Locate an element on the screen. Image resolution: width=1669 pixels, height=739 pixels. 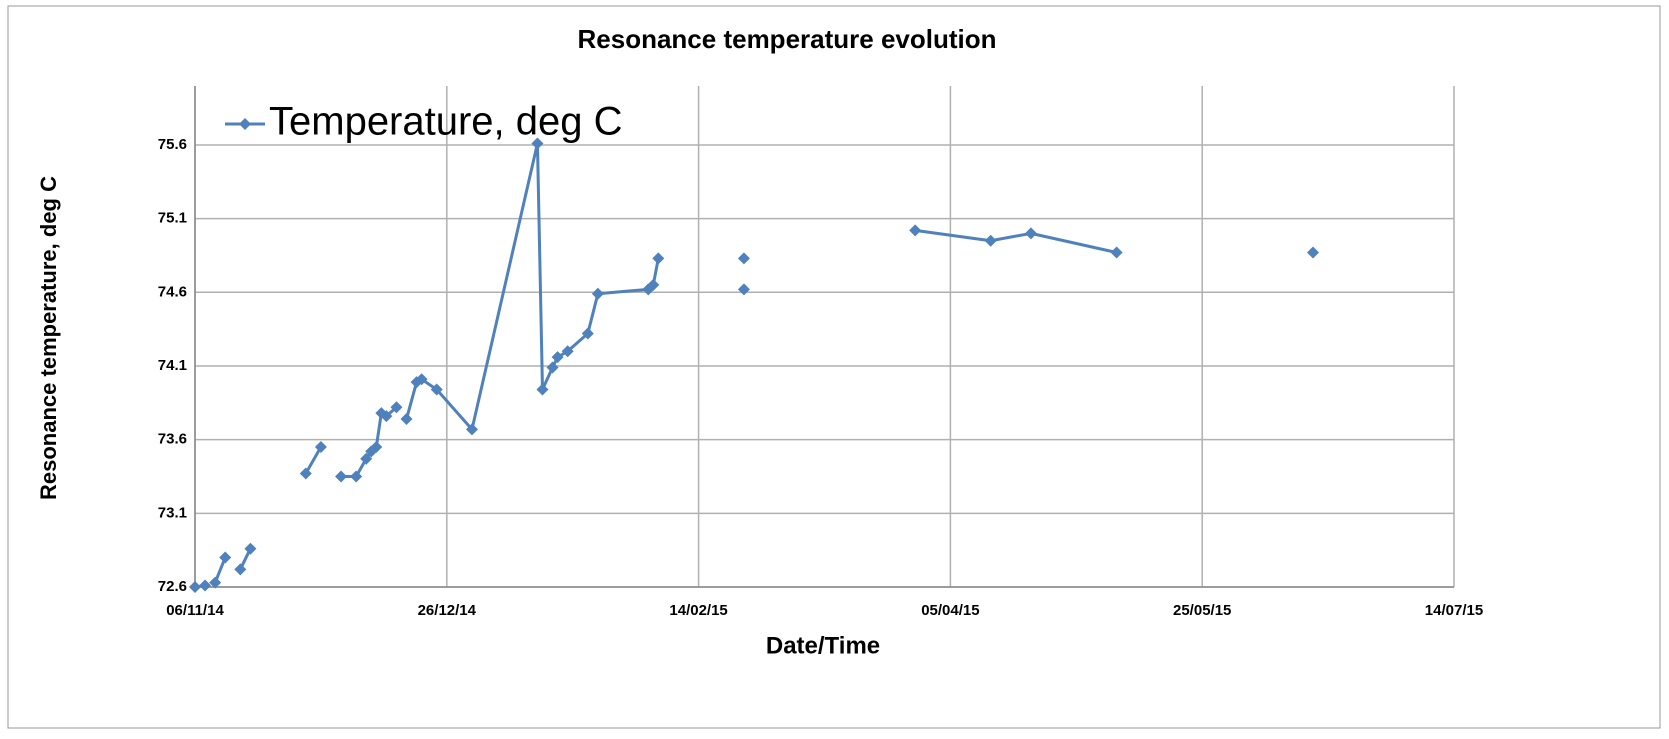
y-tick-label: 73.6 is located at coordinates (172, 439).